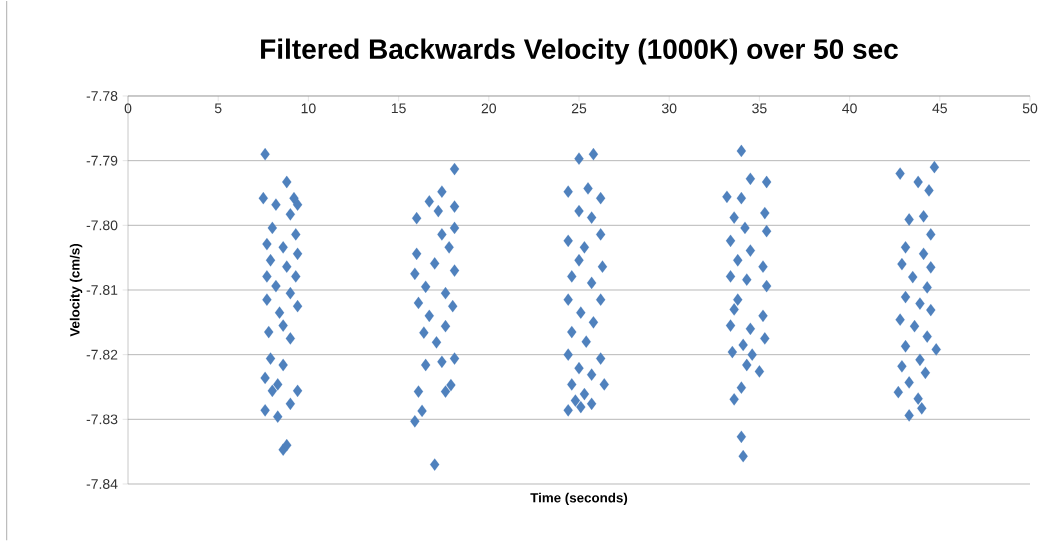 This screenshot has height=541, width=1055. Describe the element at coordinates (102, 160) in the screenshot. I see `y-tick-label: -7.79` at that location.